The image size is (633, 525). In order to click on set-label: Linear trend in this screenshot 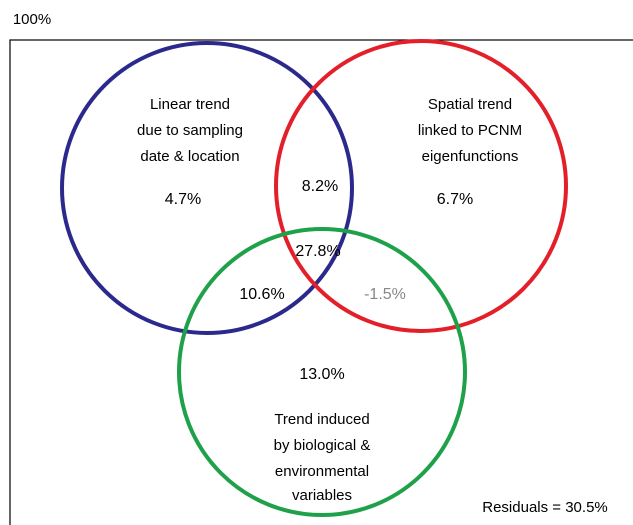, I will do `click(190, 104)`.